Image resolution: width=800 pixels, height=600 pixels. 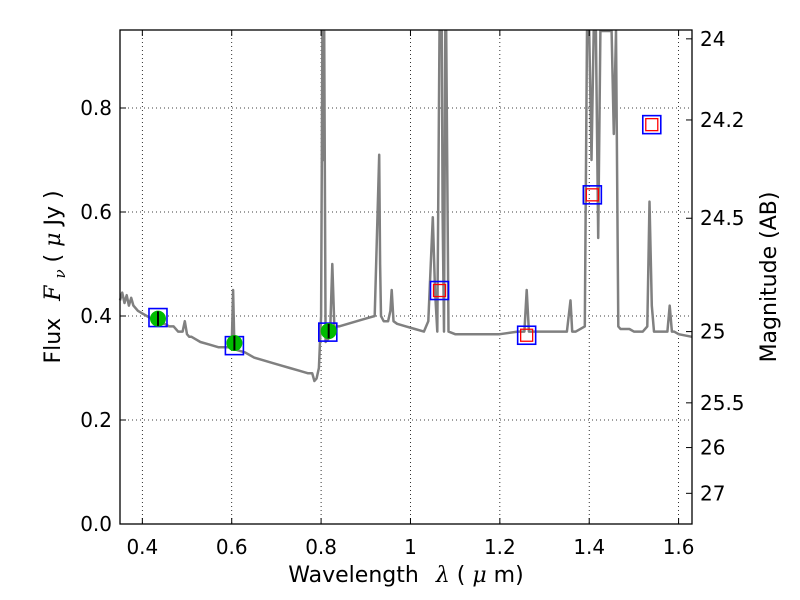 I want to click on y2-tick-label: 24.2, so click(x=722, y=120).